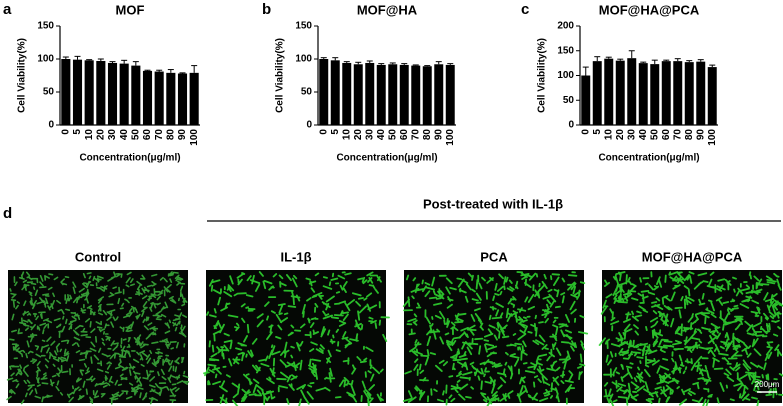 Image resolution: width=783 pixels, height=406 pixels. What do you see at coordinates (542, 75) in the screenshot?
I see `y-axis-label: Cell Viability(%)` at bounding box center [542, 75].